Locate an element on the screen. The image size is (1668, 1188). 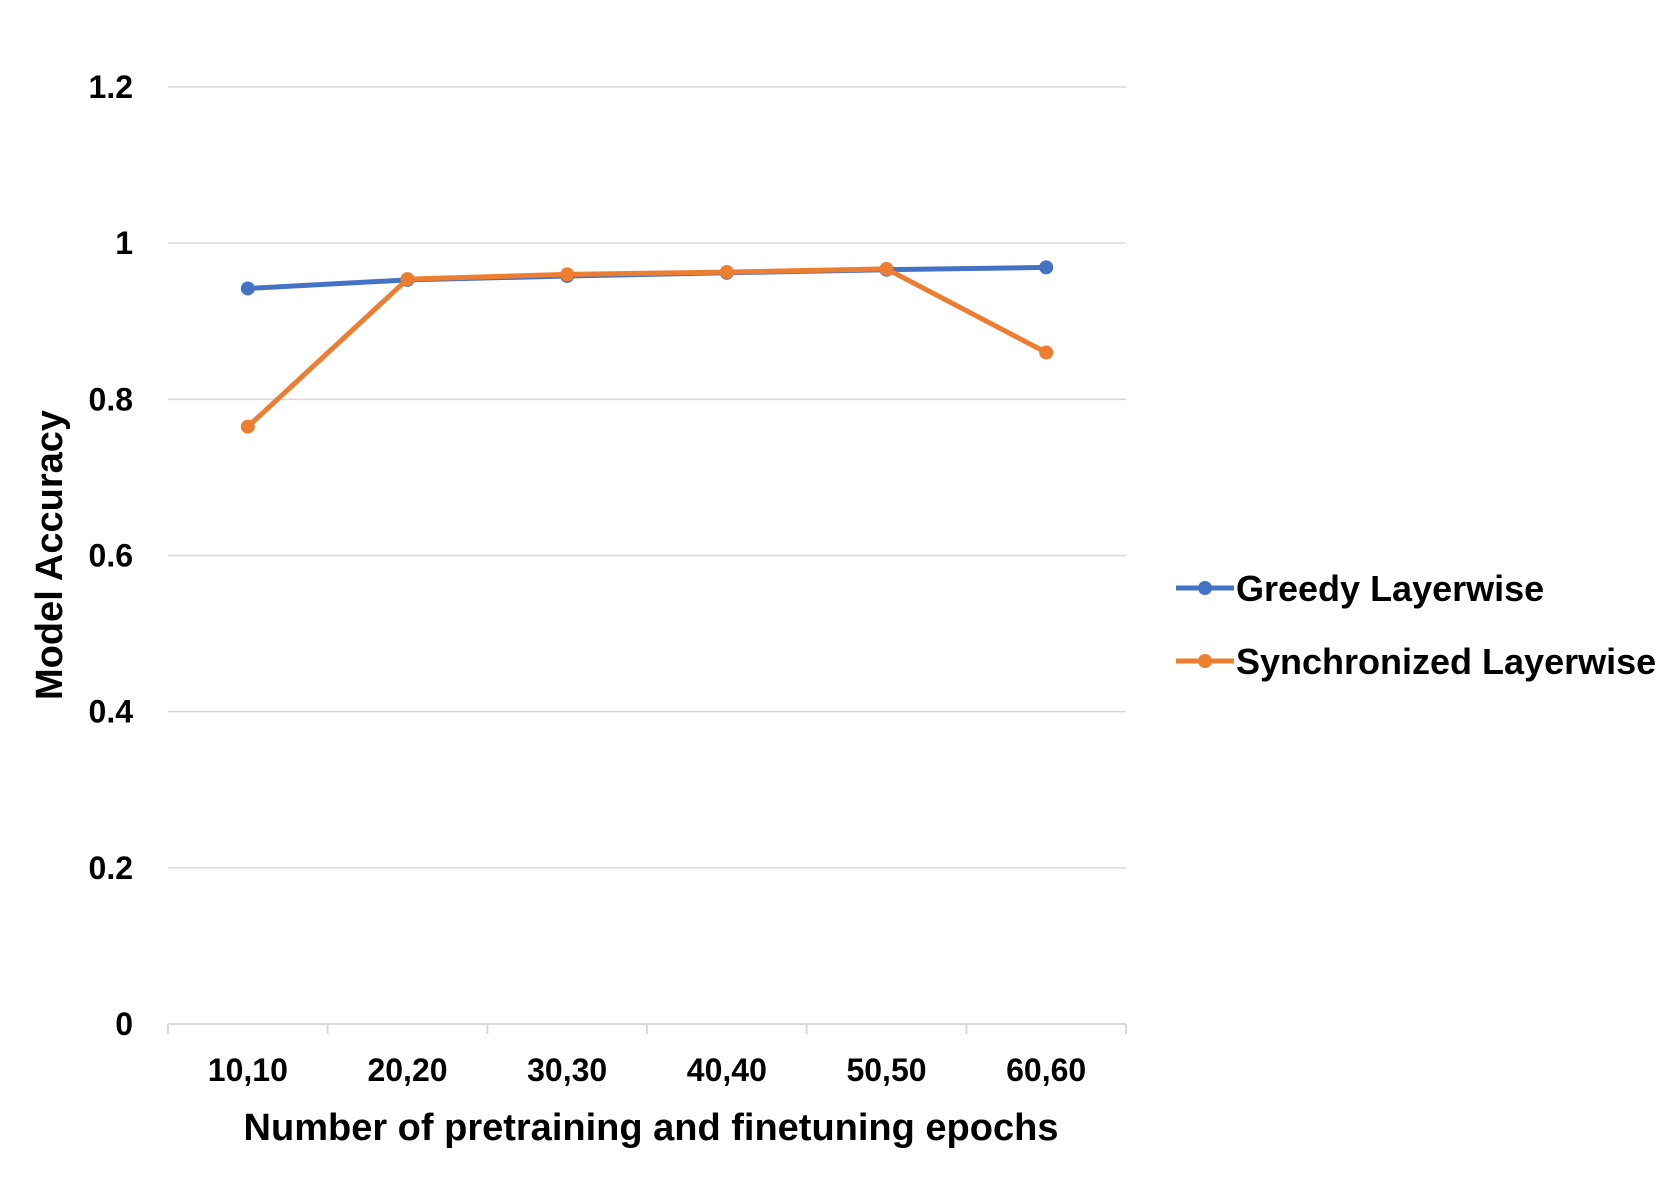
y-axis-title: Model Accuracy is located at coordinates (50, 555).